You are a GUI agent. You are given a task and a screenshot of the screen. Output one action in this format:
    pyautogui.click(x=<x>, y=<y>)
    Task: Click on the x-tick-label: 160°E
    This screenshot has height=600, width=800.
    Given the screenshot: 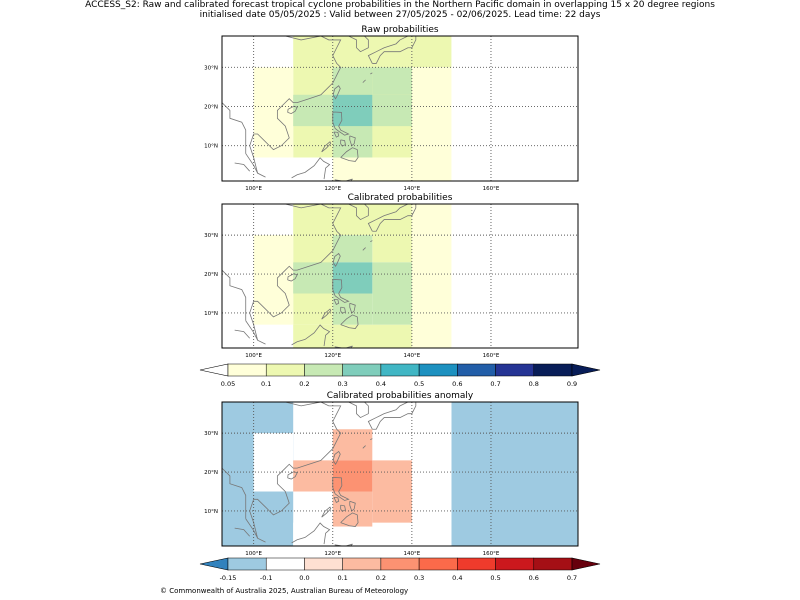 What is the action you would take?
    pyautogui.click(x=491, y=189)
    